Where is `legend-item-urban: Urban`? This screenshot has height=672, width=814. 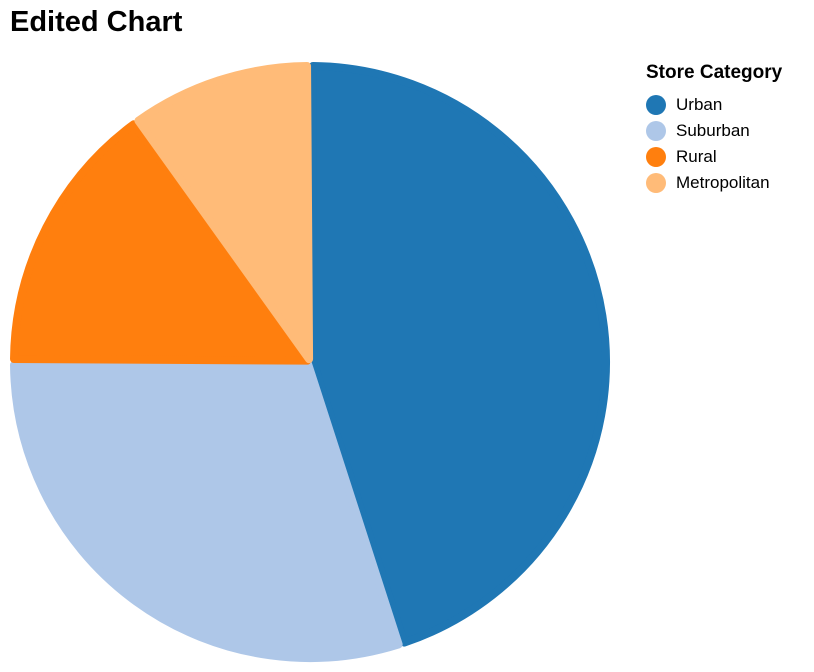
legend-item-urban: Urban is located at coordinates (714, 105).